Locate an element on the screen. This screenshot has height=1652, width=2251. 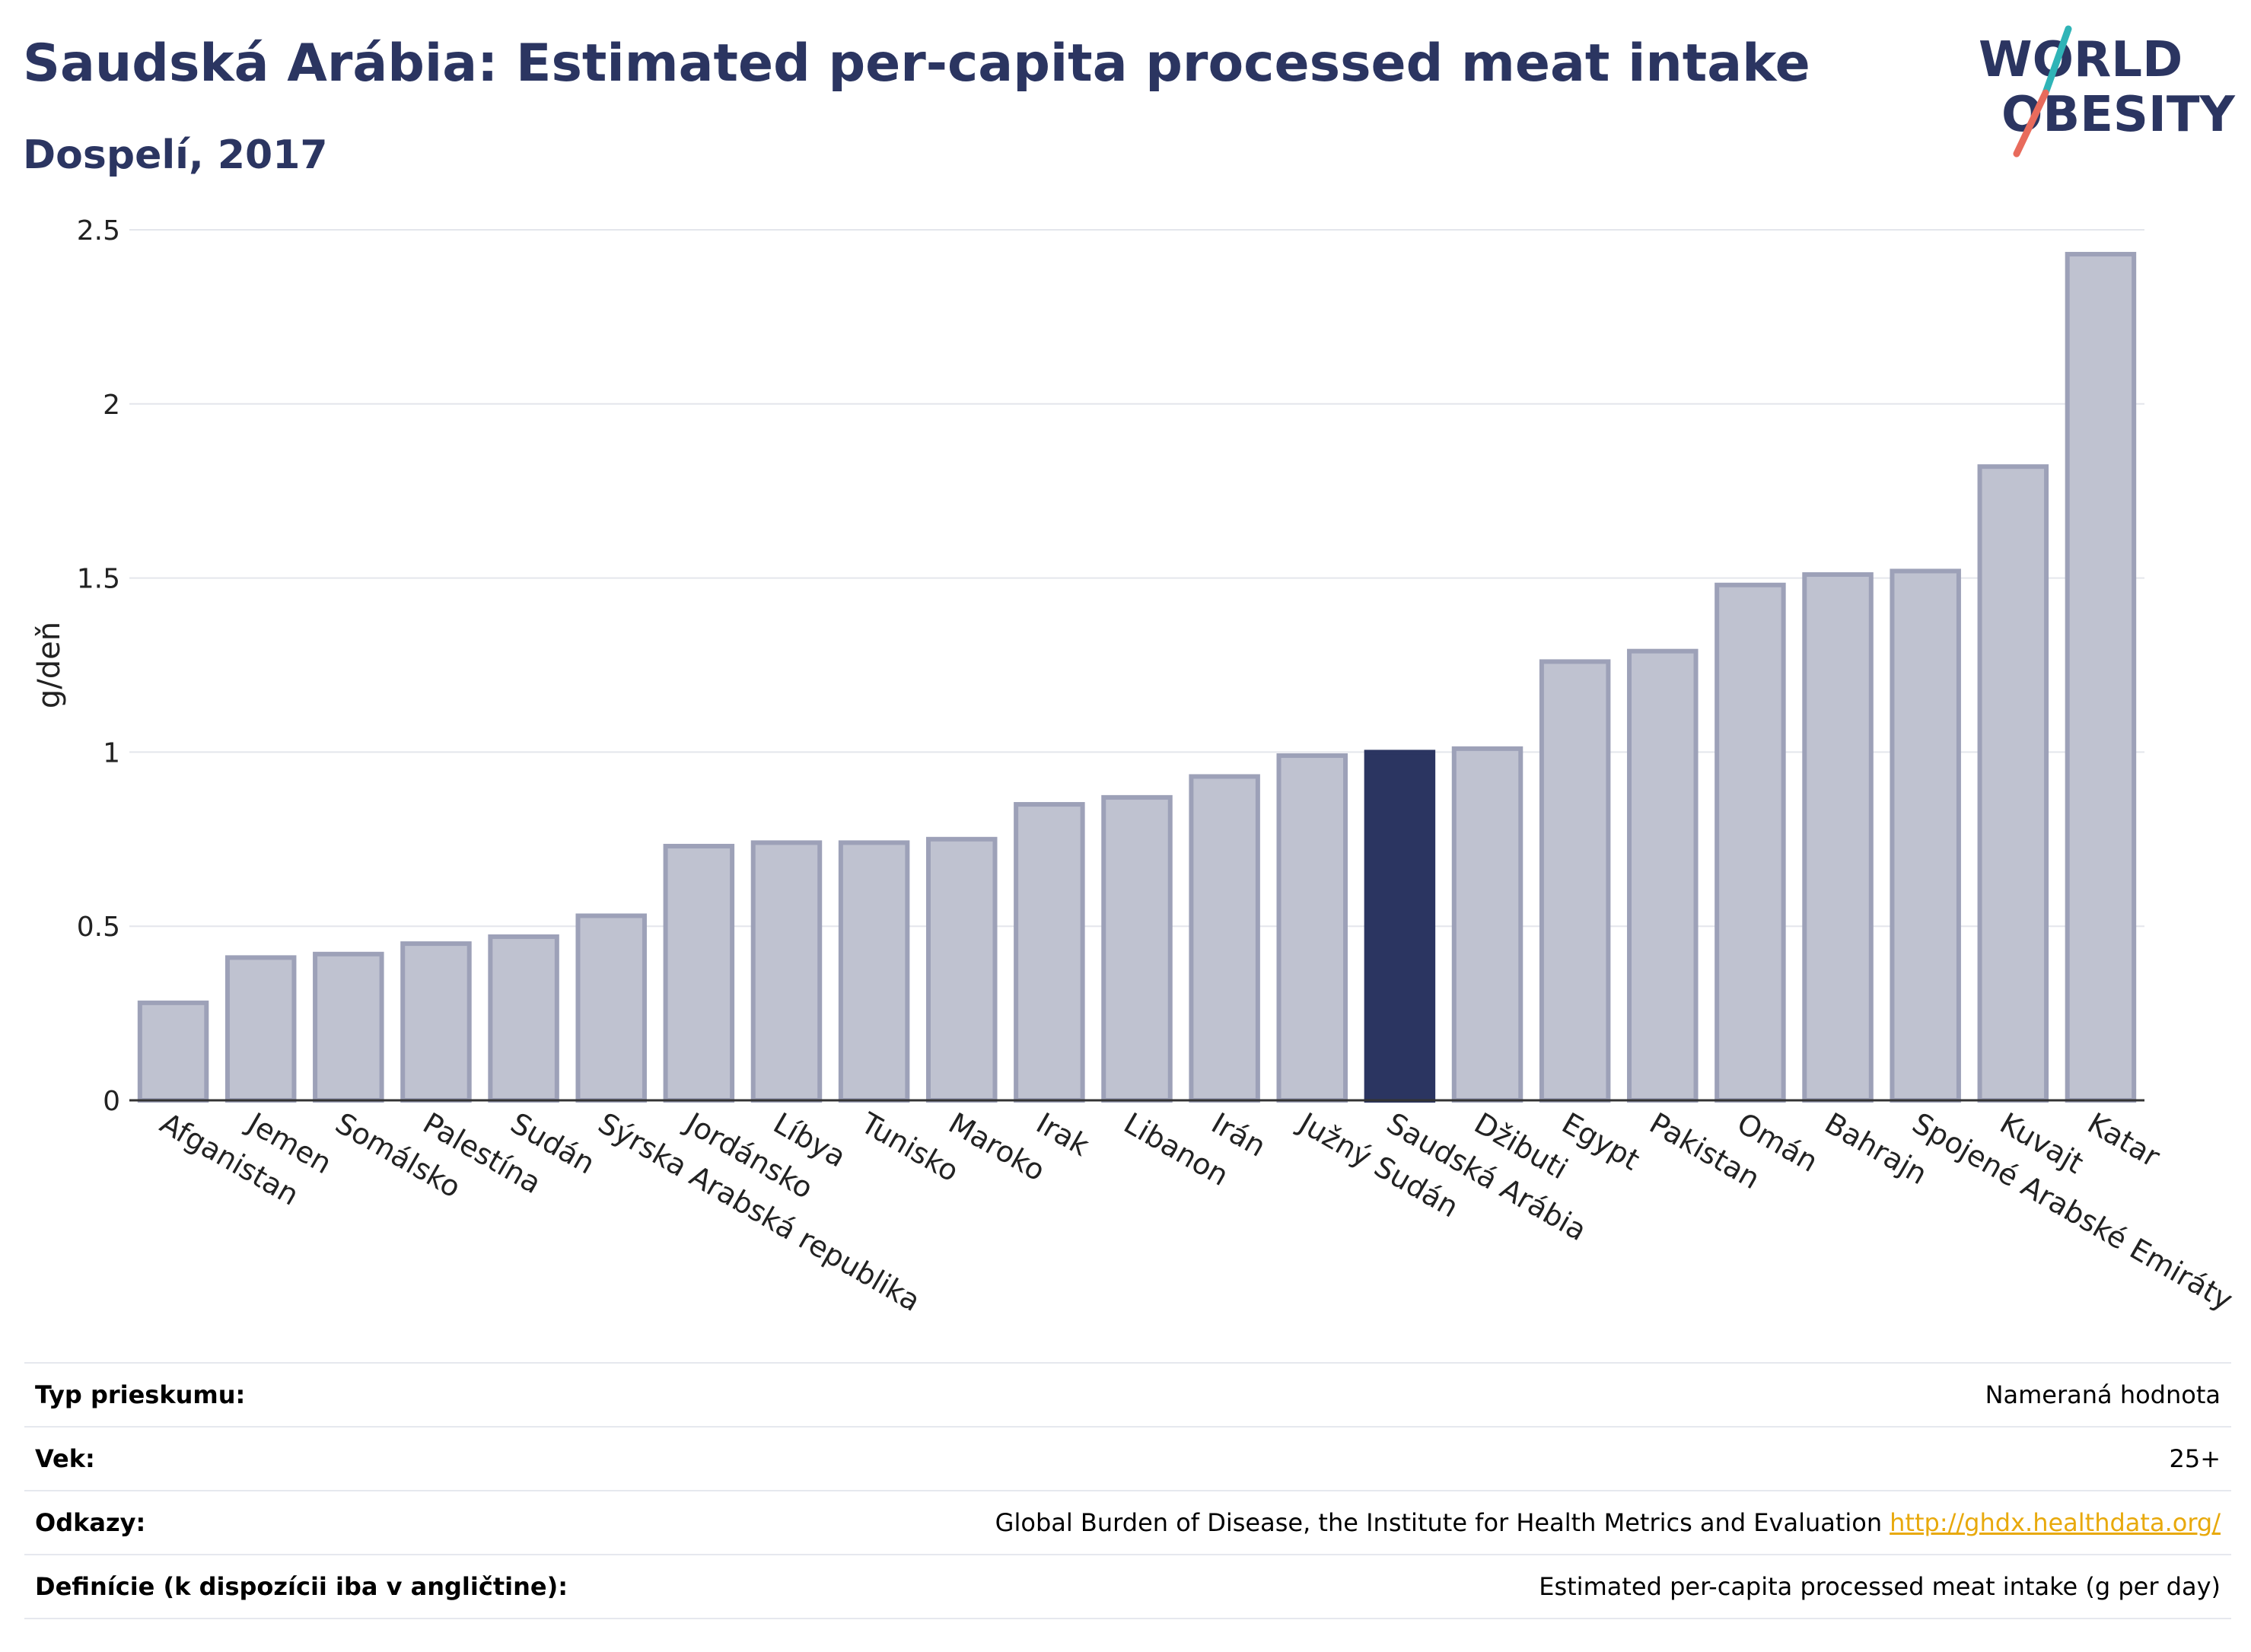
bar-highlighted is located at coordinates (1400, 926).